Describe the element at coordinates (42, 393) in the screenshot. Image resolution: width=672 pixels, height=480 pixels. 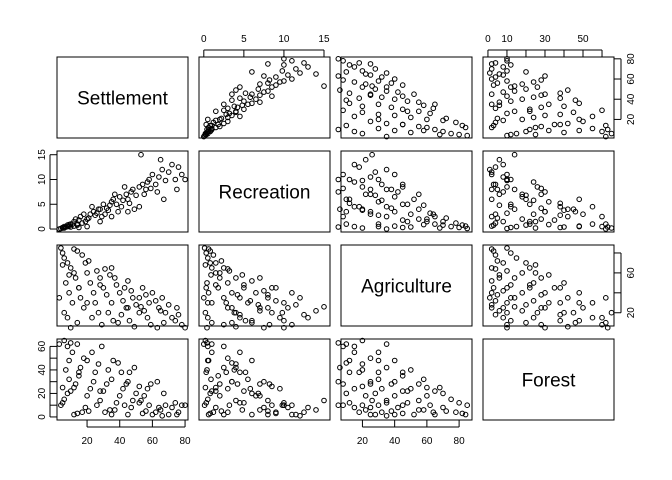
I see `tick-label: 20` at that location.